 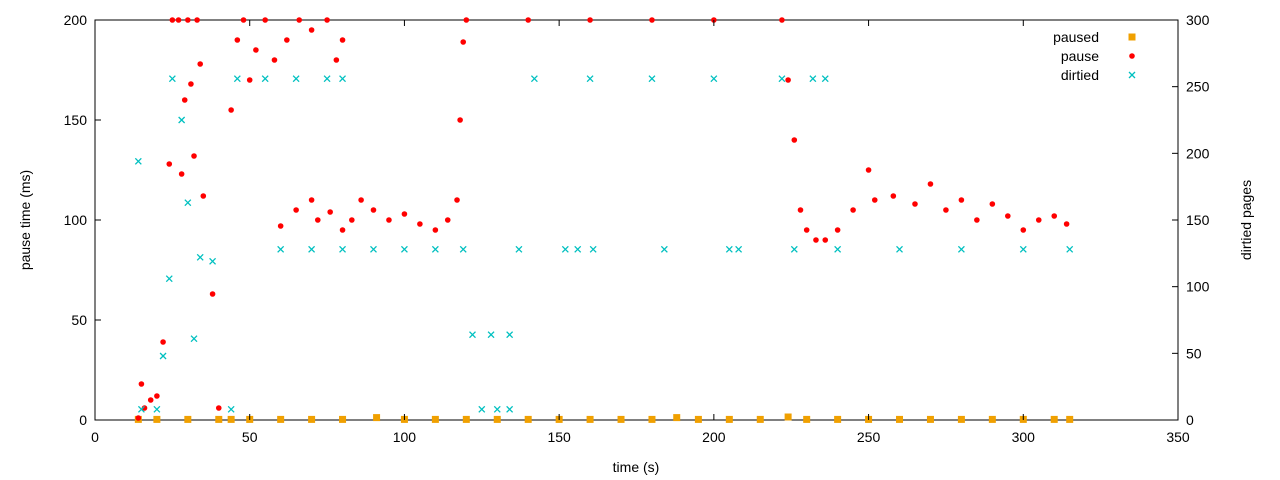 I want to click on y2-tick-label: 250, so click(x=1198, y=87).